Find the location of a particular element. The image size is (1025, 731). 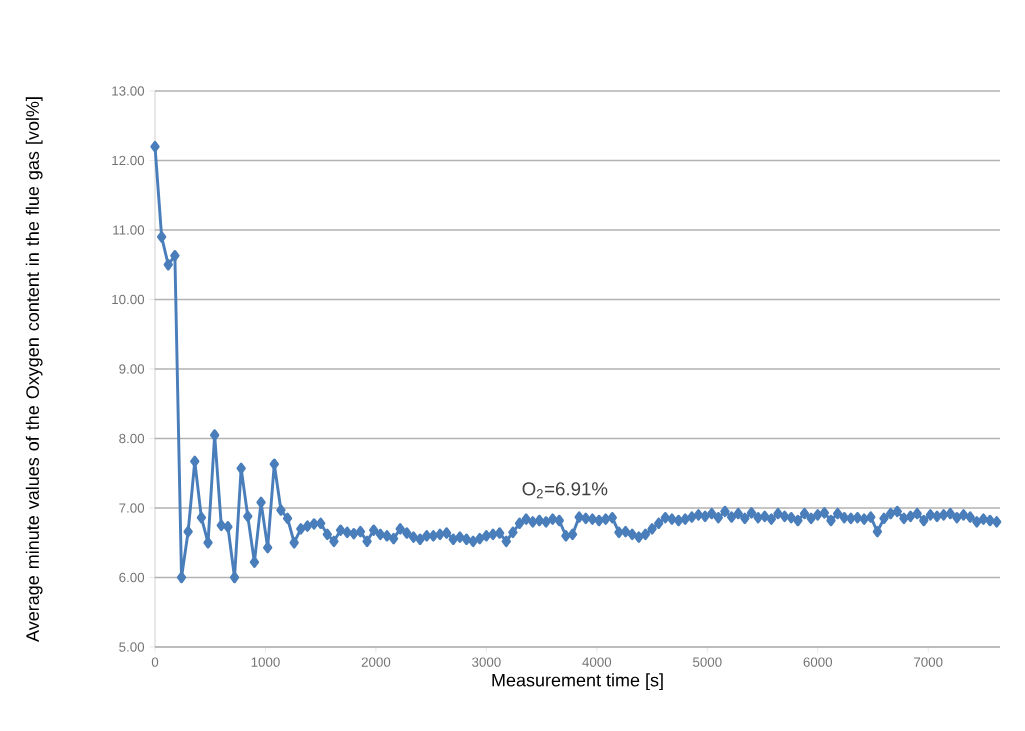

x-tick-label: 6000 is located at coordinates (818, 662).